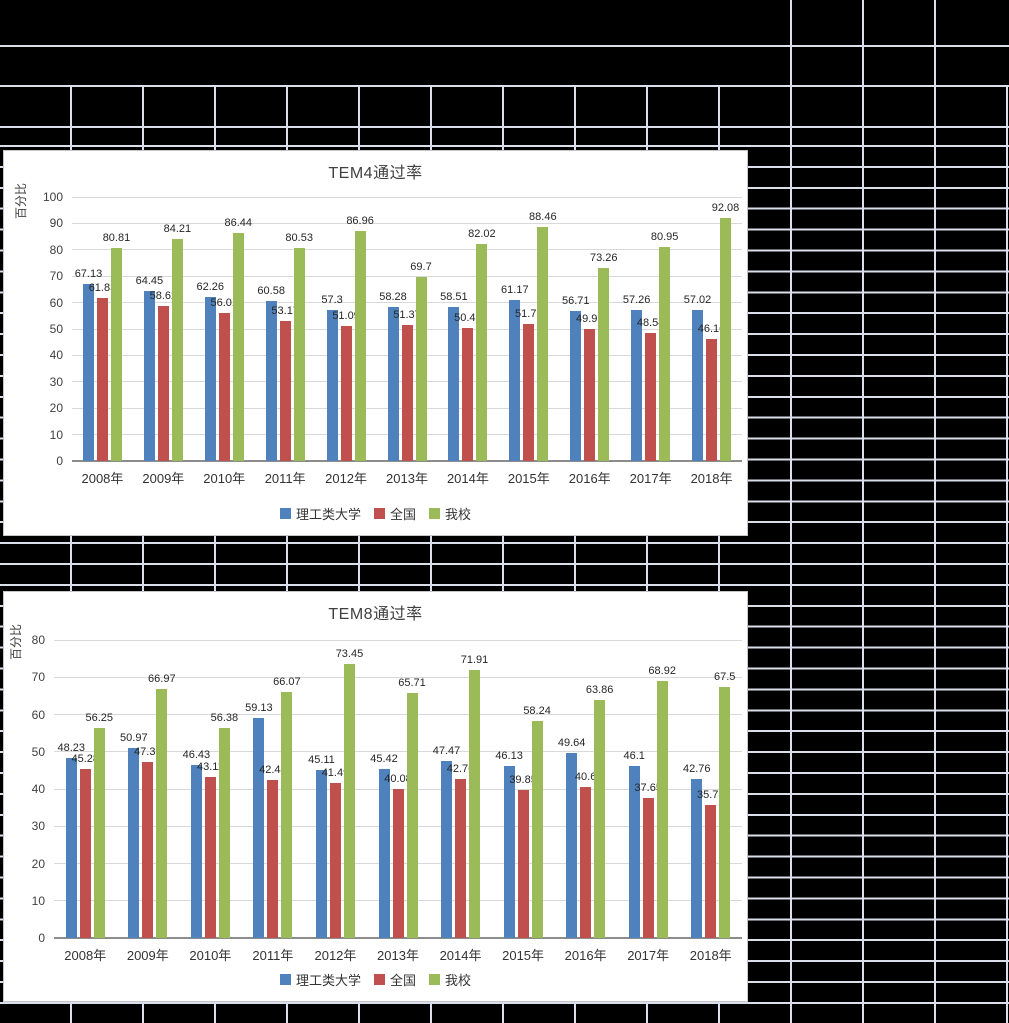 The width and height of the screenshot is (1009, 1023). What do you see at coordinates (468, 317) in the screenshot?
I see `bar-label: 50.43` at bounding box center [468, 317].